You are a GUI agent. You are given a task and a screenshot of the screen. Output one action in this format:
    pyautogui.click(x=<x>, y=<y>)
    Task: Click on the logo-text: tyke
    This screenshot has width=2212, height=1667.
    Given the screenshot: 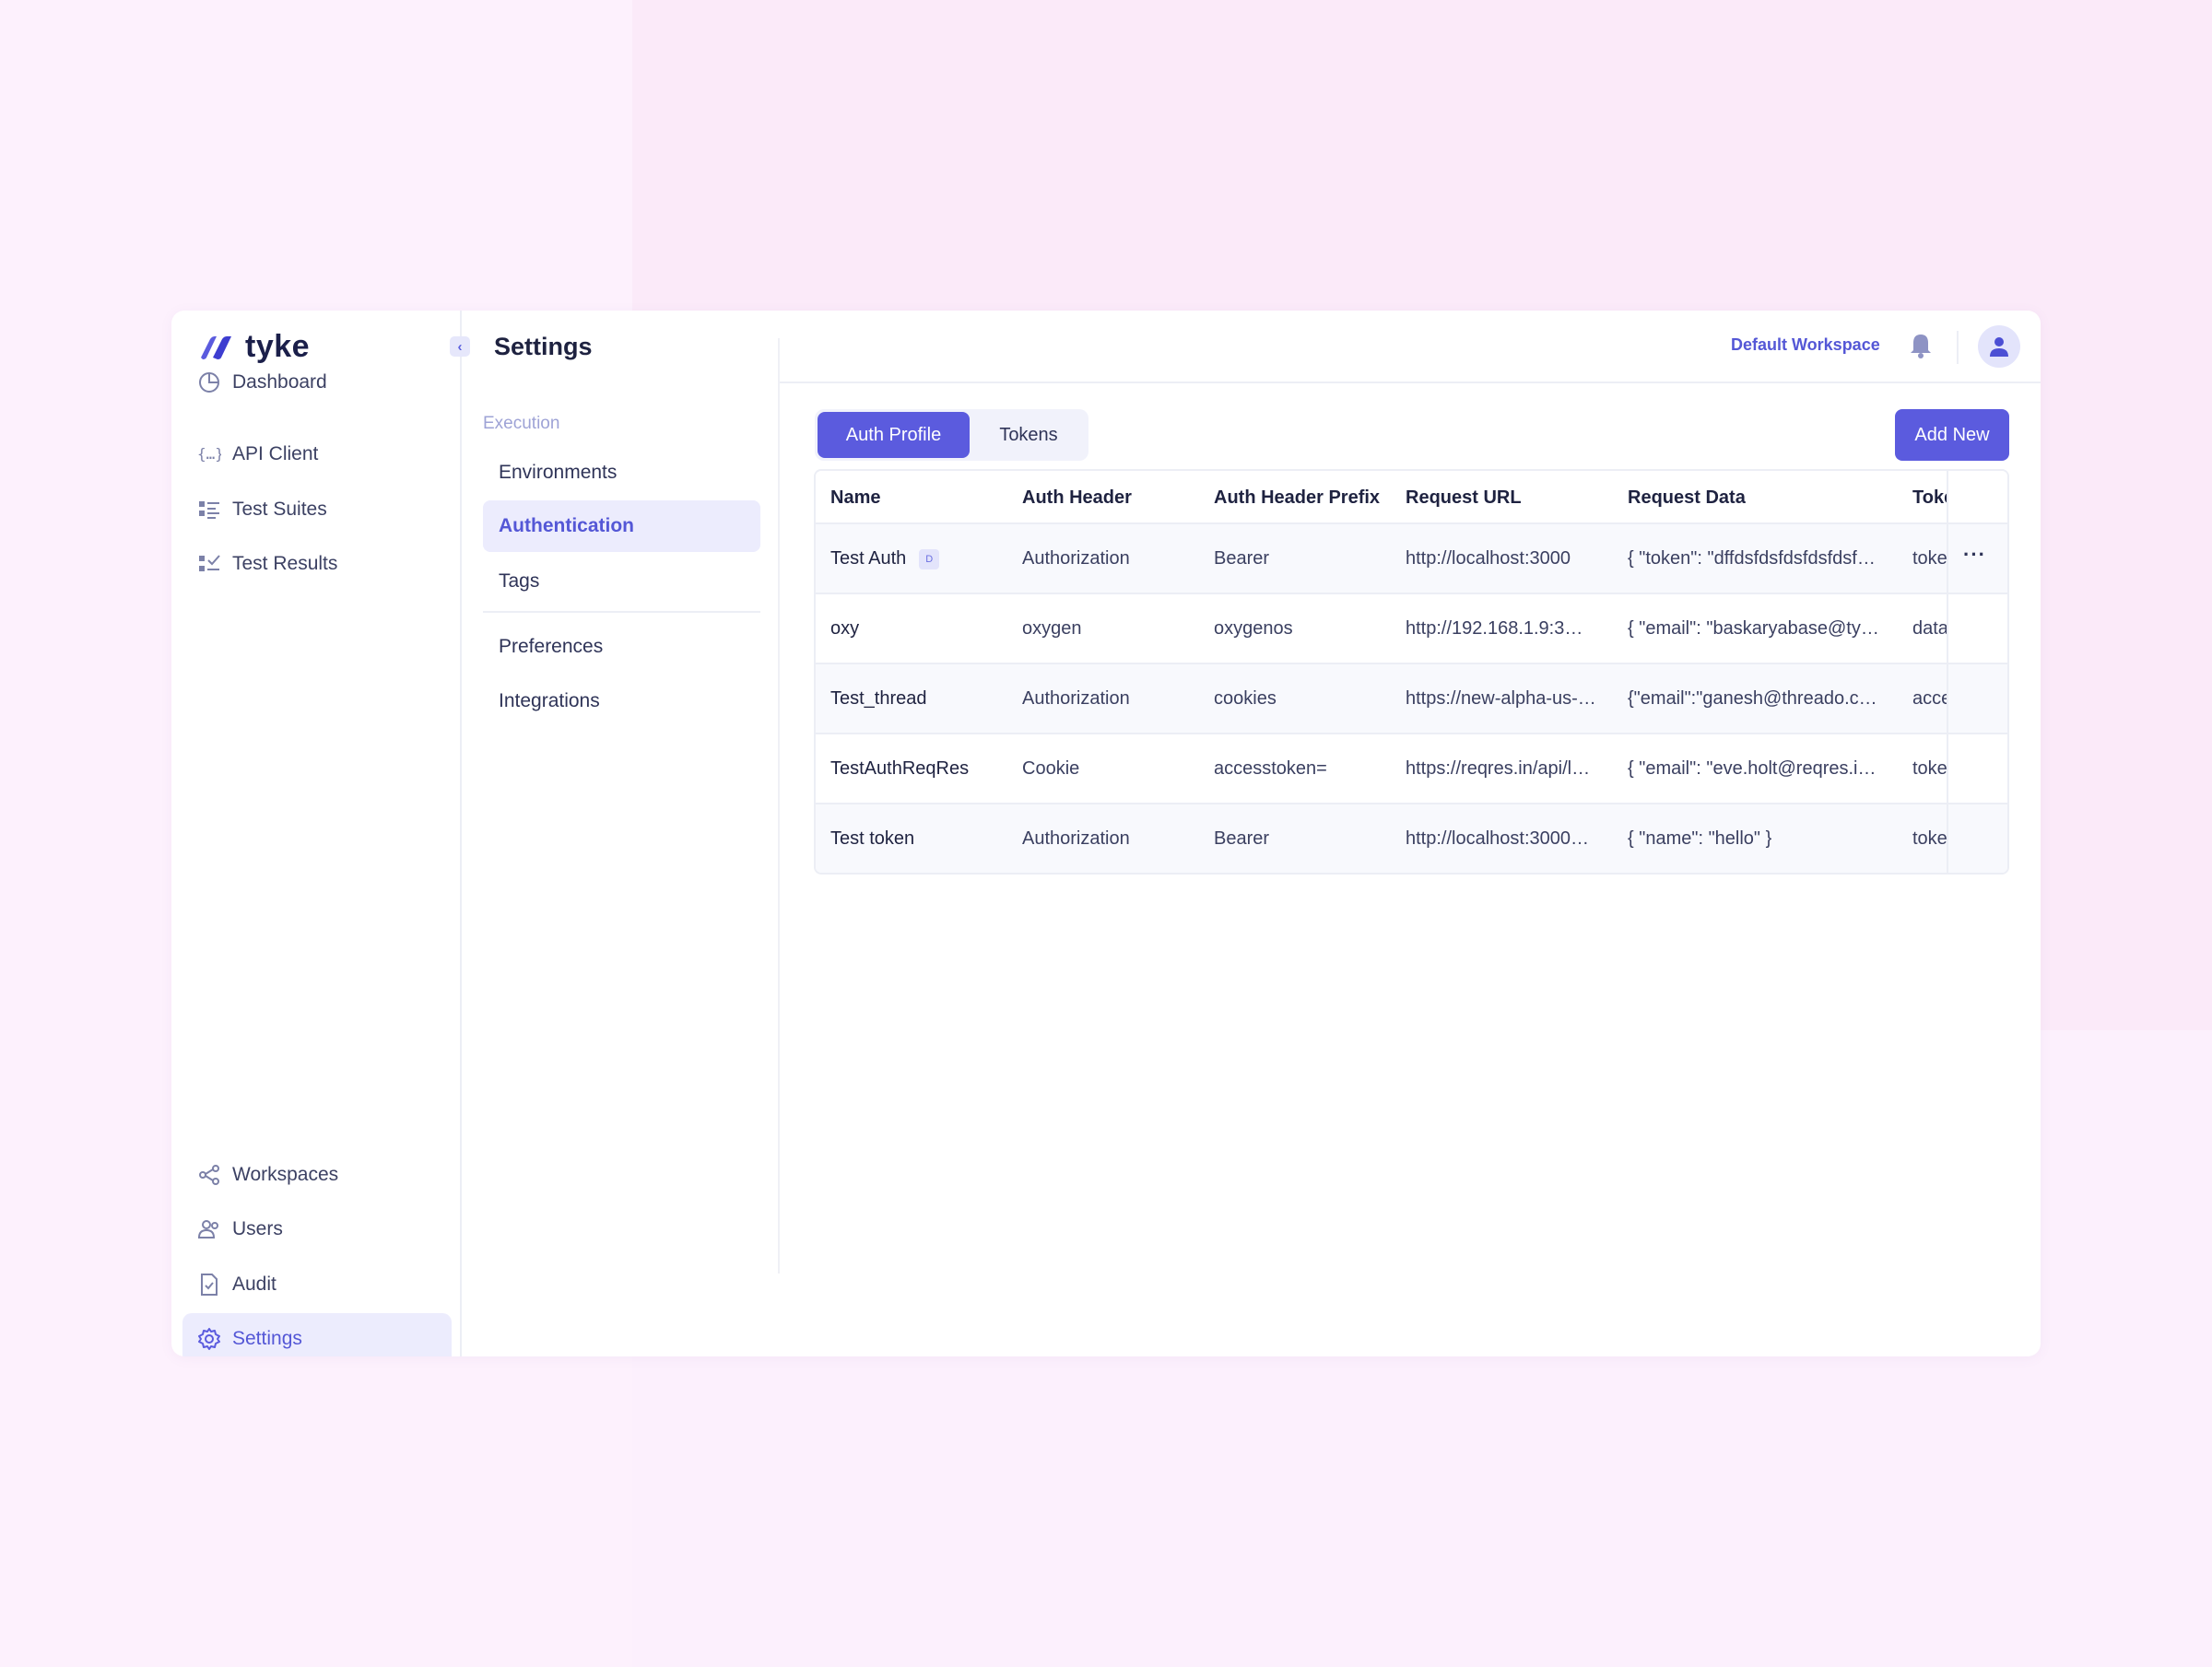 What is the action you would take?
    pyautogui.click(x=278, y=346)
    